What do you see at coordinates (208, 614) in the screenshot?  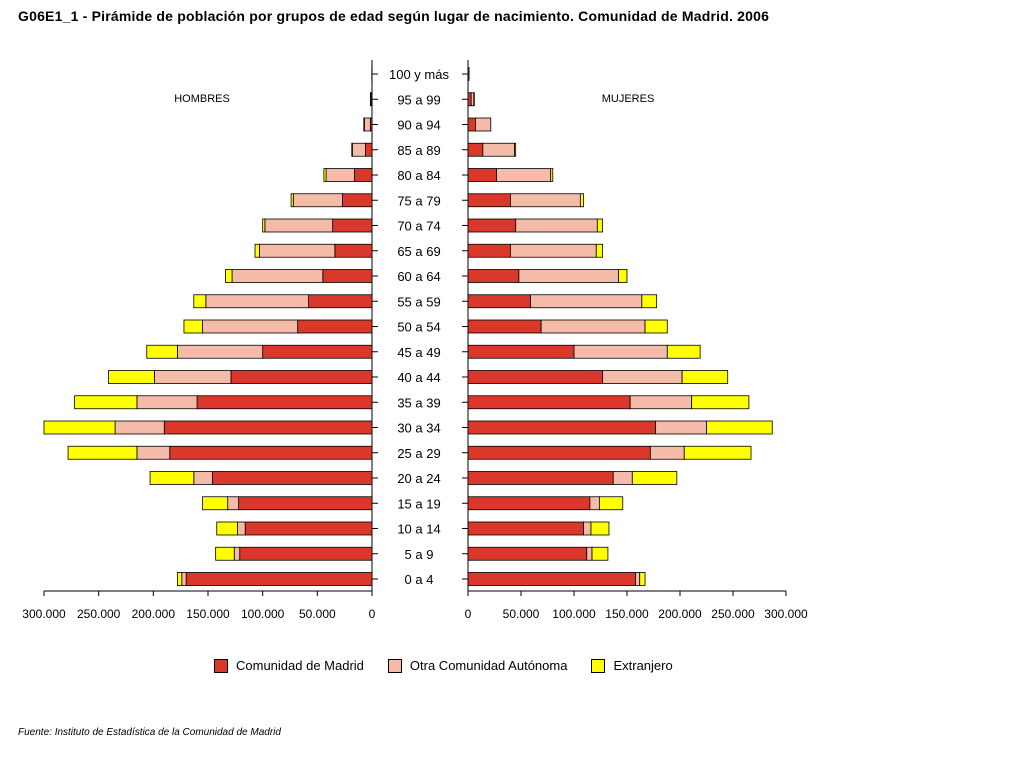 I see `left-x-tick-label: 150.000` at bounding box center [208, 614].